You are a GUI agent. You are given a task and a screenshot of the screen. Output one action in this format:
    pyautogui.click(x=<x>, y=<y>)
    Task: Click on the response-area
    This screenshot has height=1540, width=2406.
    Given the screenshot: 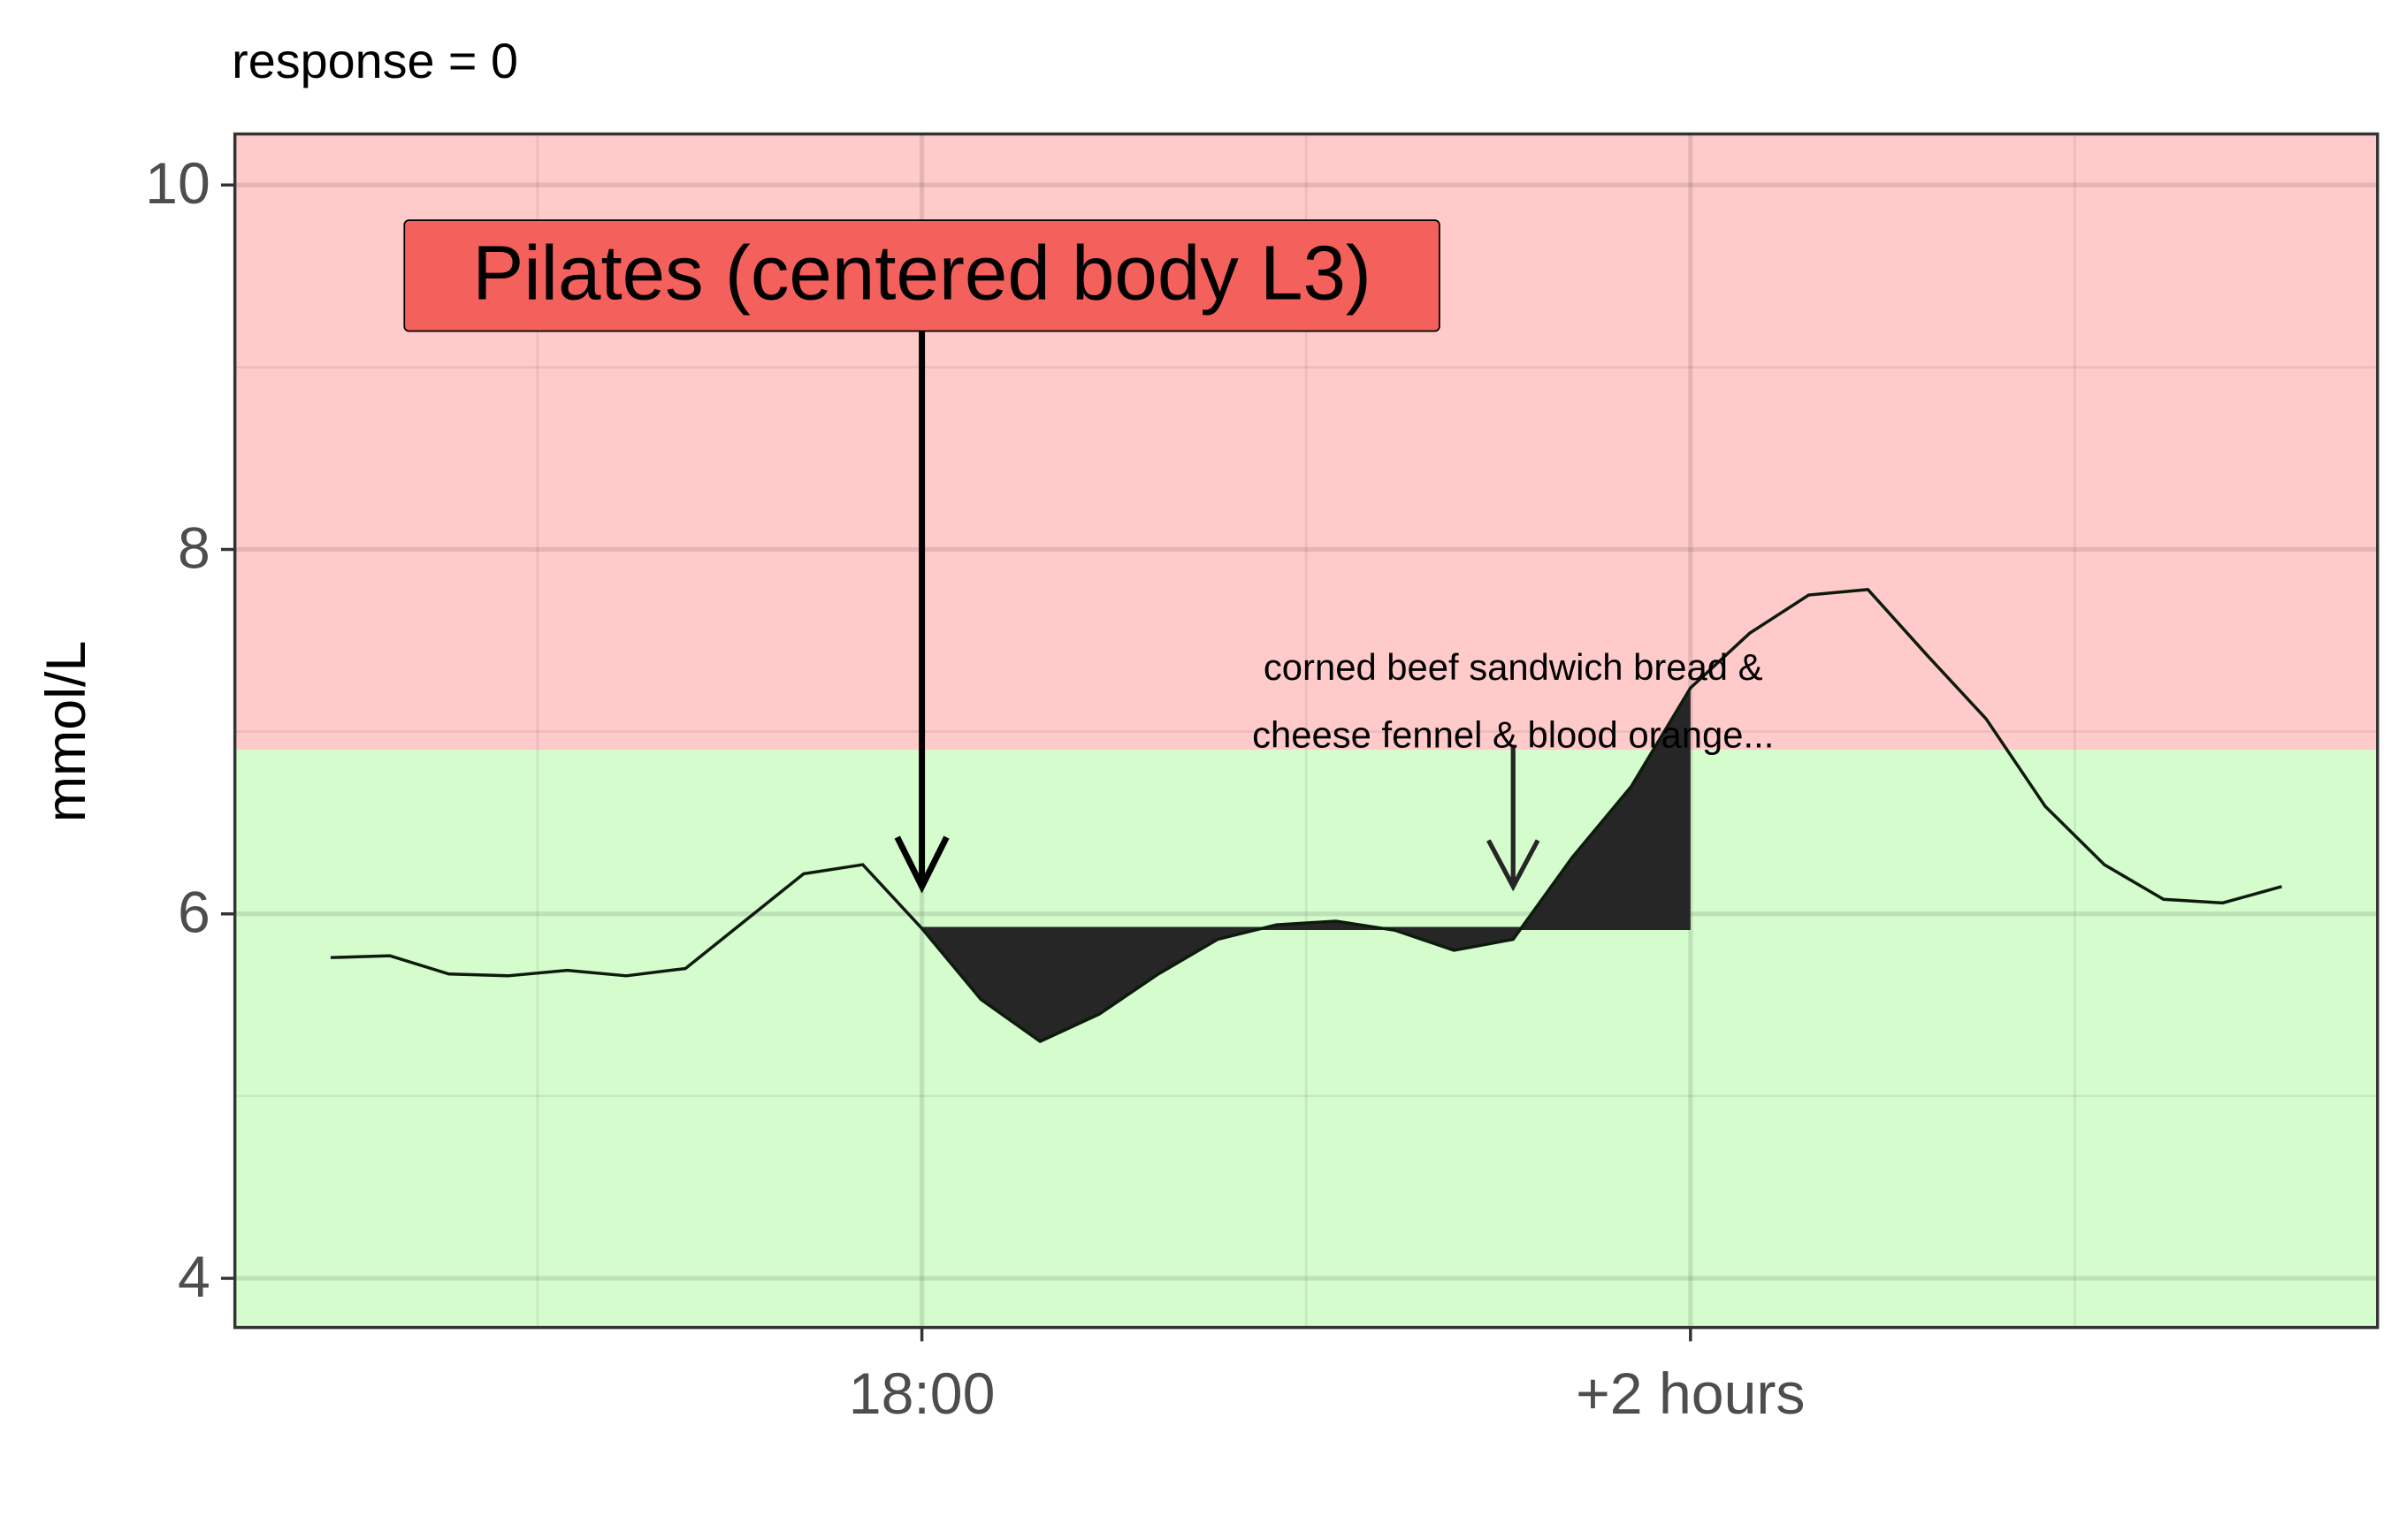 What is the action you would take?
    pyautogui.click(x=1306, y=865)
    